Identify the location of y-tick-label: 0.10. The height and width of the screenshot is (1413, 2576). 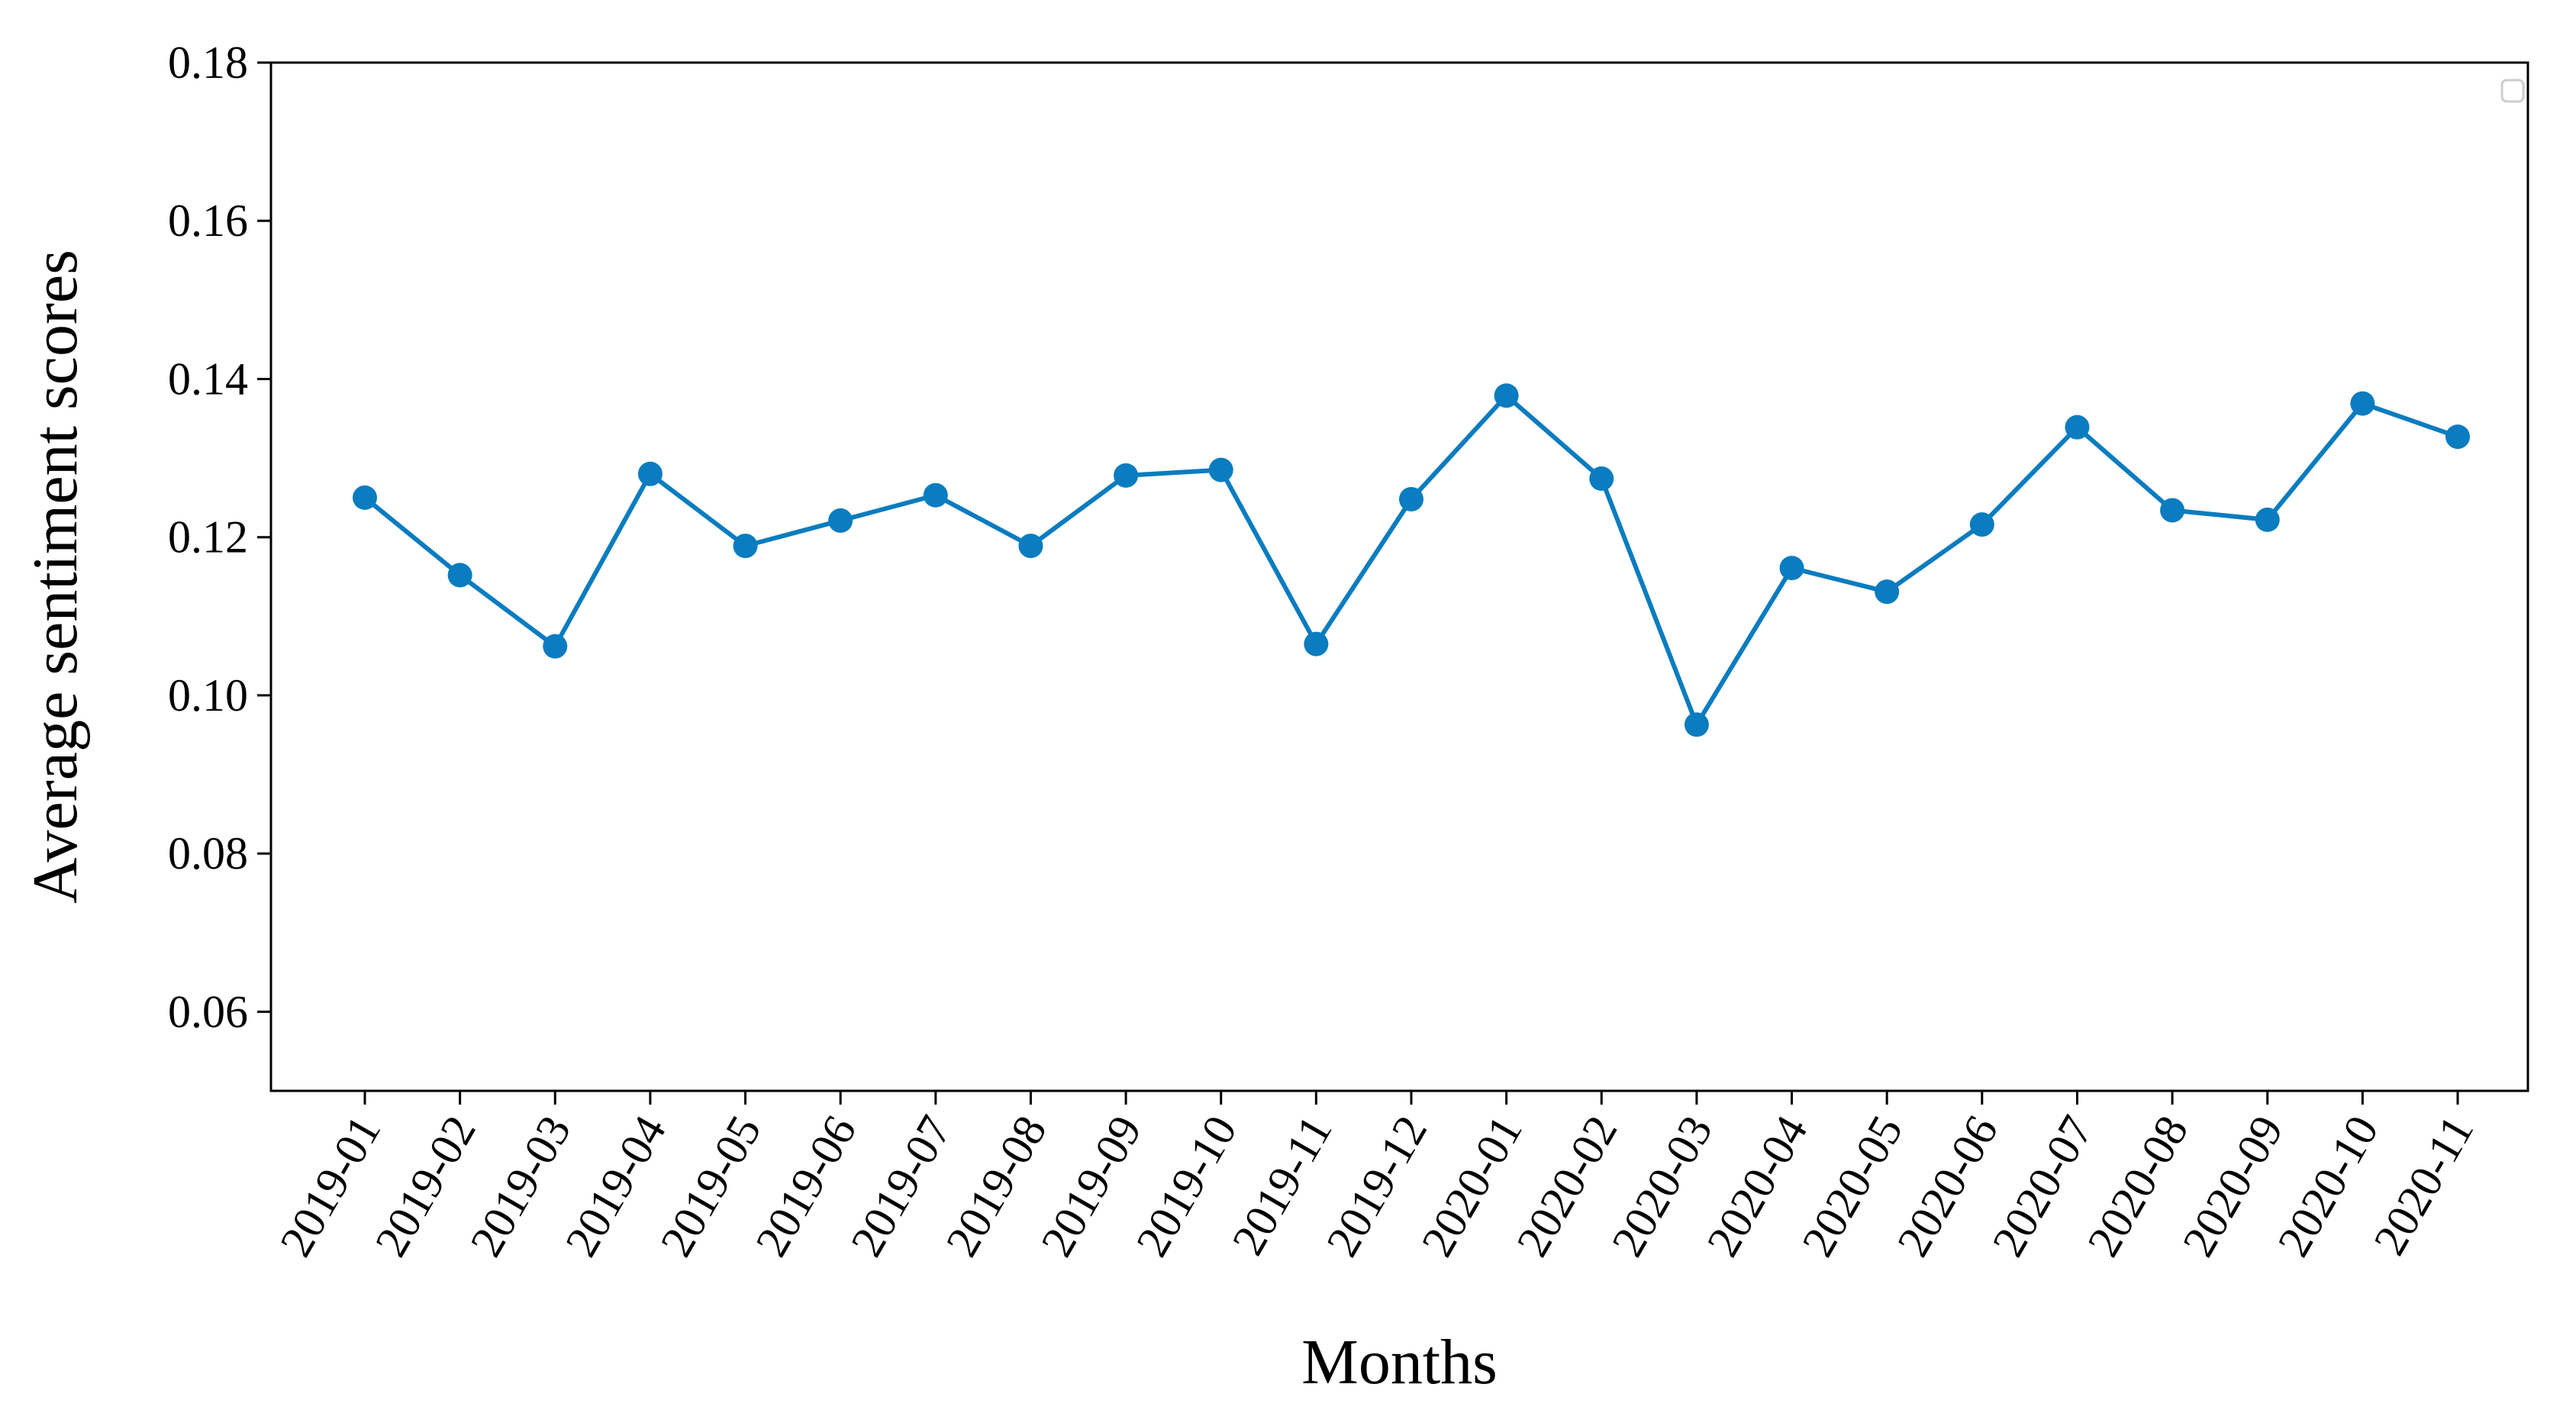
(208, 695).